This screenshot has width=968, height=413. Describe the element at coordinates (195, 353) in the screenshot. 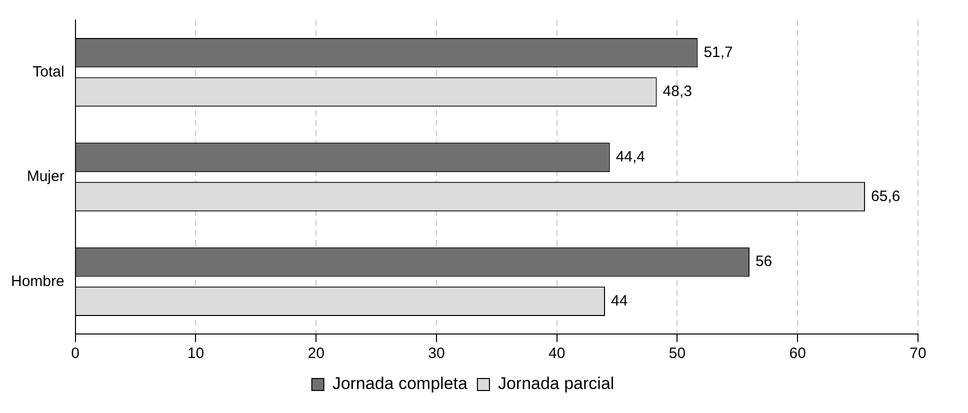

I see `x-tick-label: 10` at that location.